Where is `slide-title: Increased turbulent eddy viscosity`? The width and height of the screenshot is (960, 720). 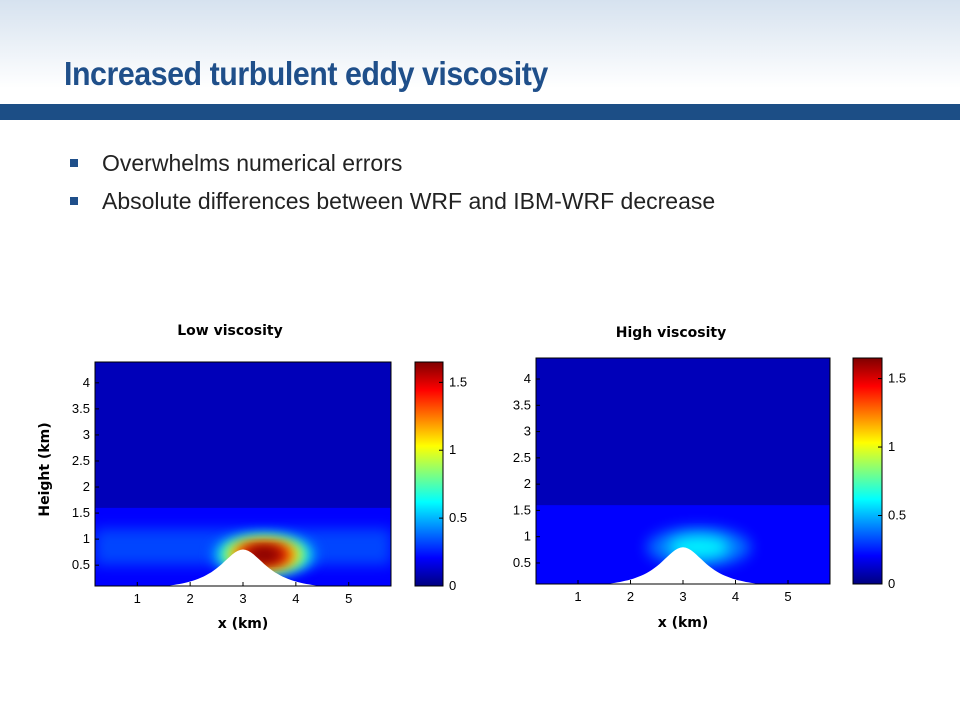
slide-title: Increased turbulent eddy viscosity is located at coordinates (306, 73).